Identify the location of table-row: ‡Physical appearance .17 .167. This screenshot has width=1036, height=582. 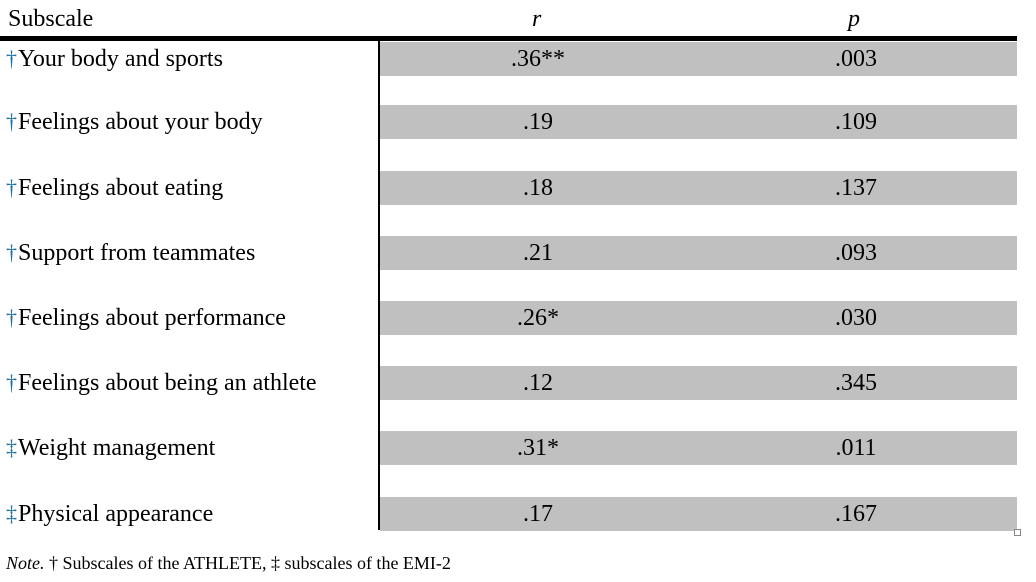
(508, 514).